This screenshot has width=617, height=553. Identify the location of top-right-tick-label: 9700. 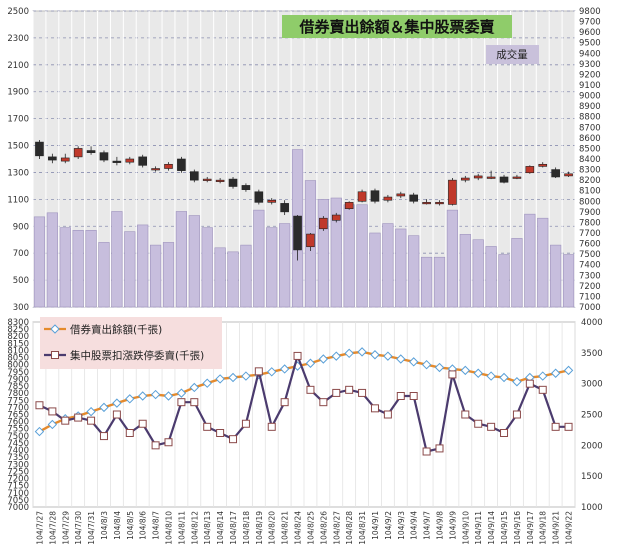
(590, 23).